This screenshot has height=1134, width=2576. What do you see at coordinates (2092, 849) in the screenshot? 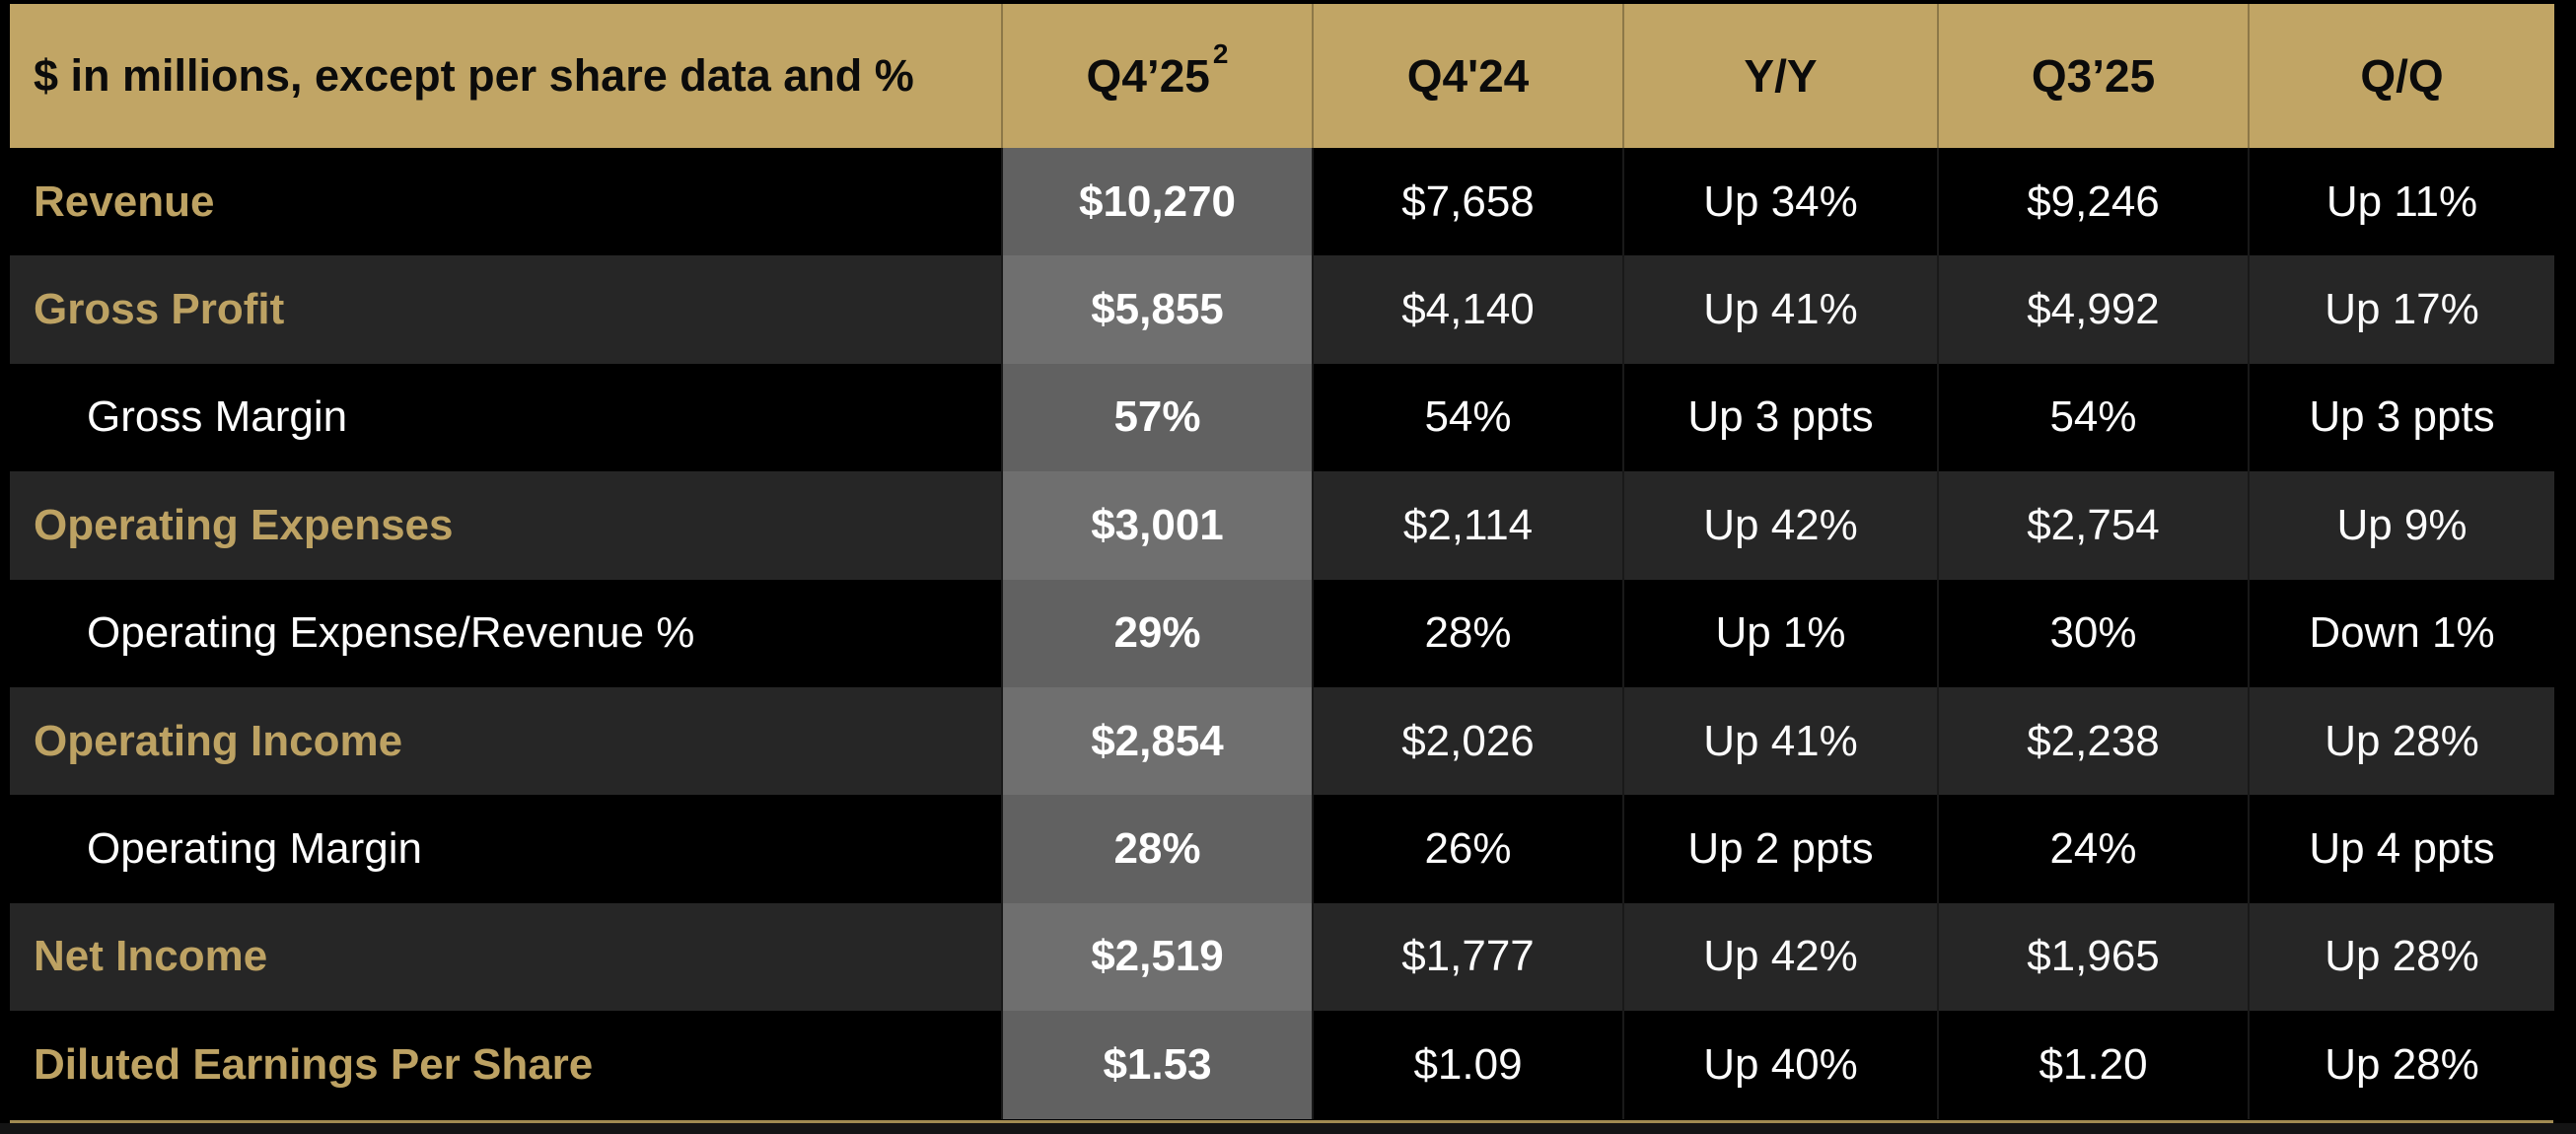
I see `value-cell: 24%` at bounding box center [2092, 849].